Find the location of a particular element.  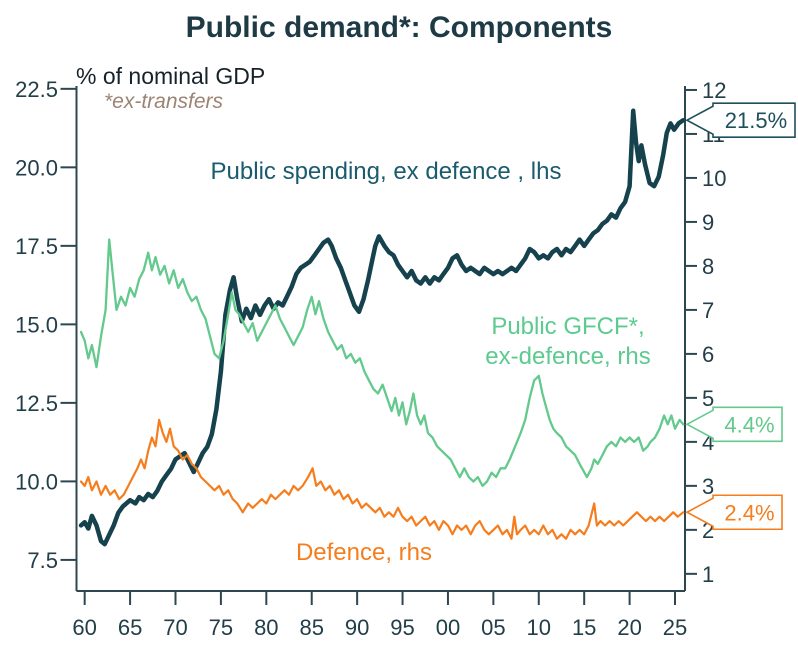

chart-title: Public demand*: Components is located at coordinates (399, 27).